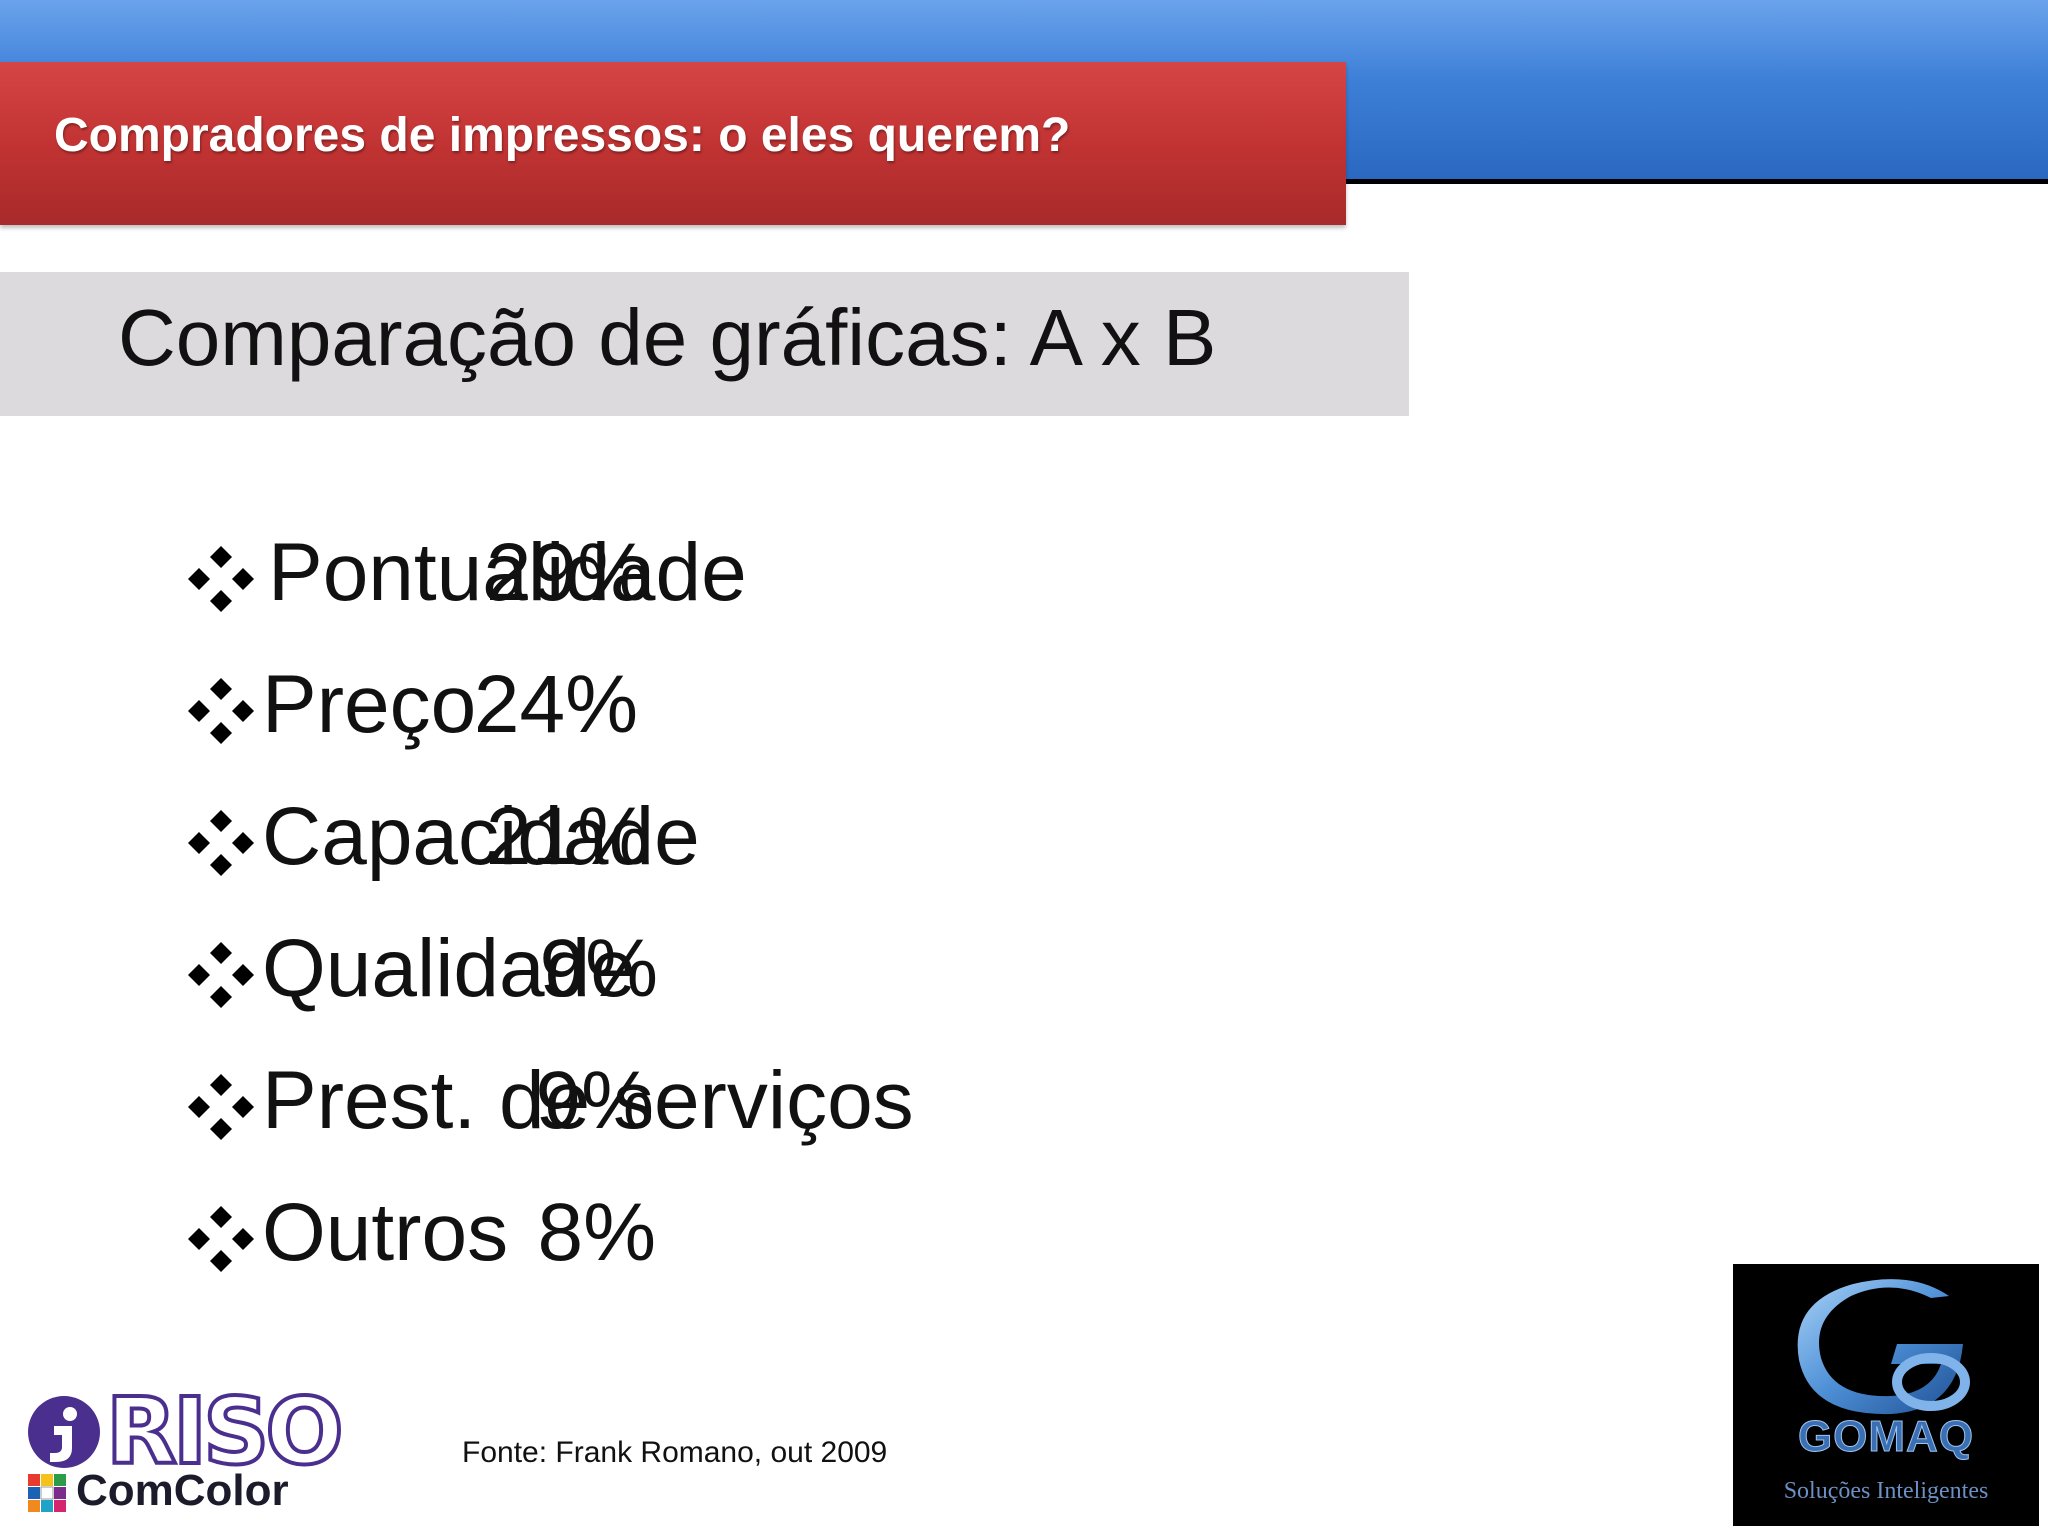  I want to click on riso-mark-icon, so click(64, 1432).